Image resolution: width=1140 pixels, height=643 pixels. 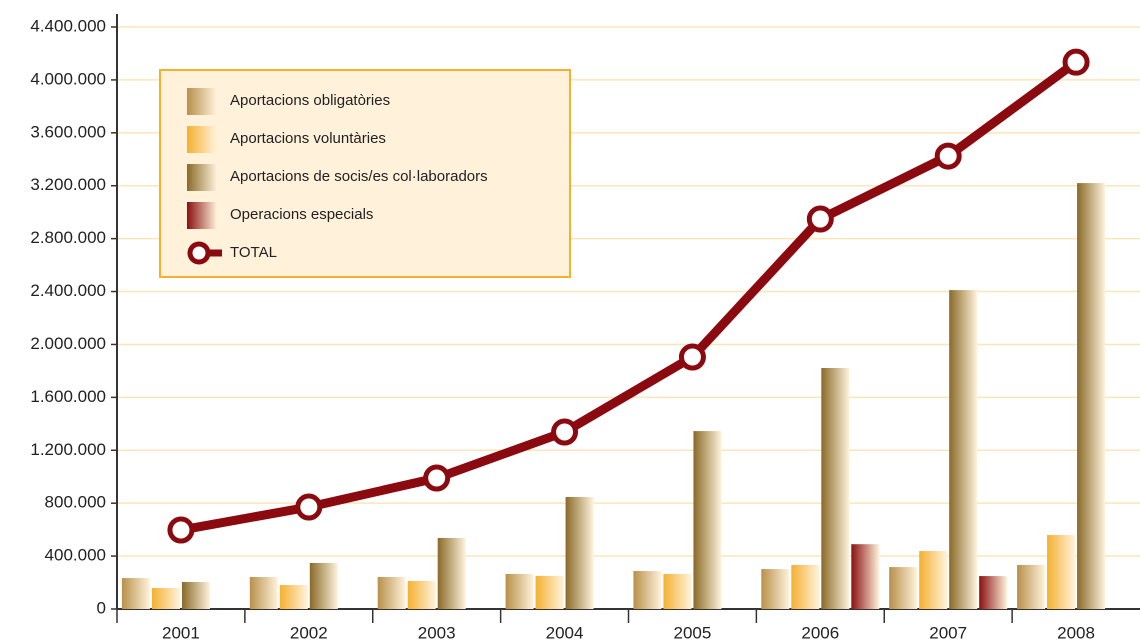 I want to click on x-tick-label: 2001, so click(x=181, y=632).